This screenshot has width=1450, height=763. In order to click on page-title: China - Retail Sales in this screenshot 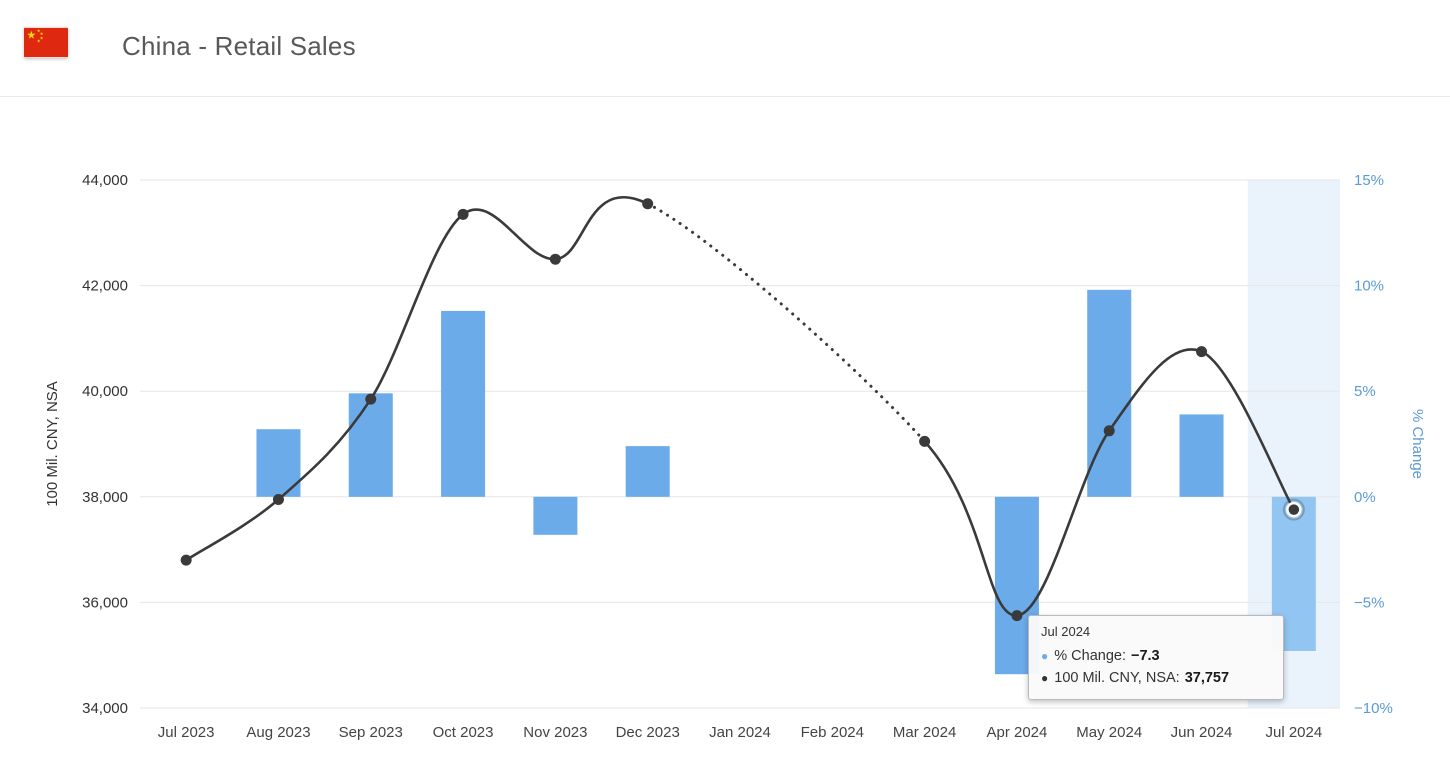, I will do `click(239, 46)`.